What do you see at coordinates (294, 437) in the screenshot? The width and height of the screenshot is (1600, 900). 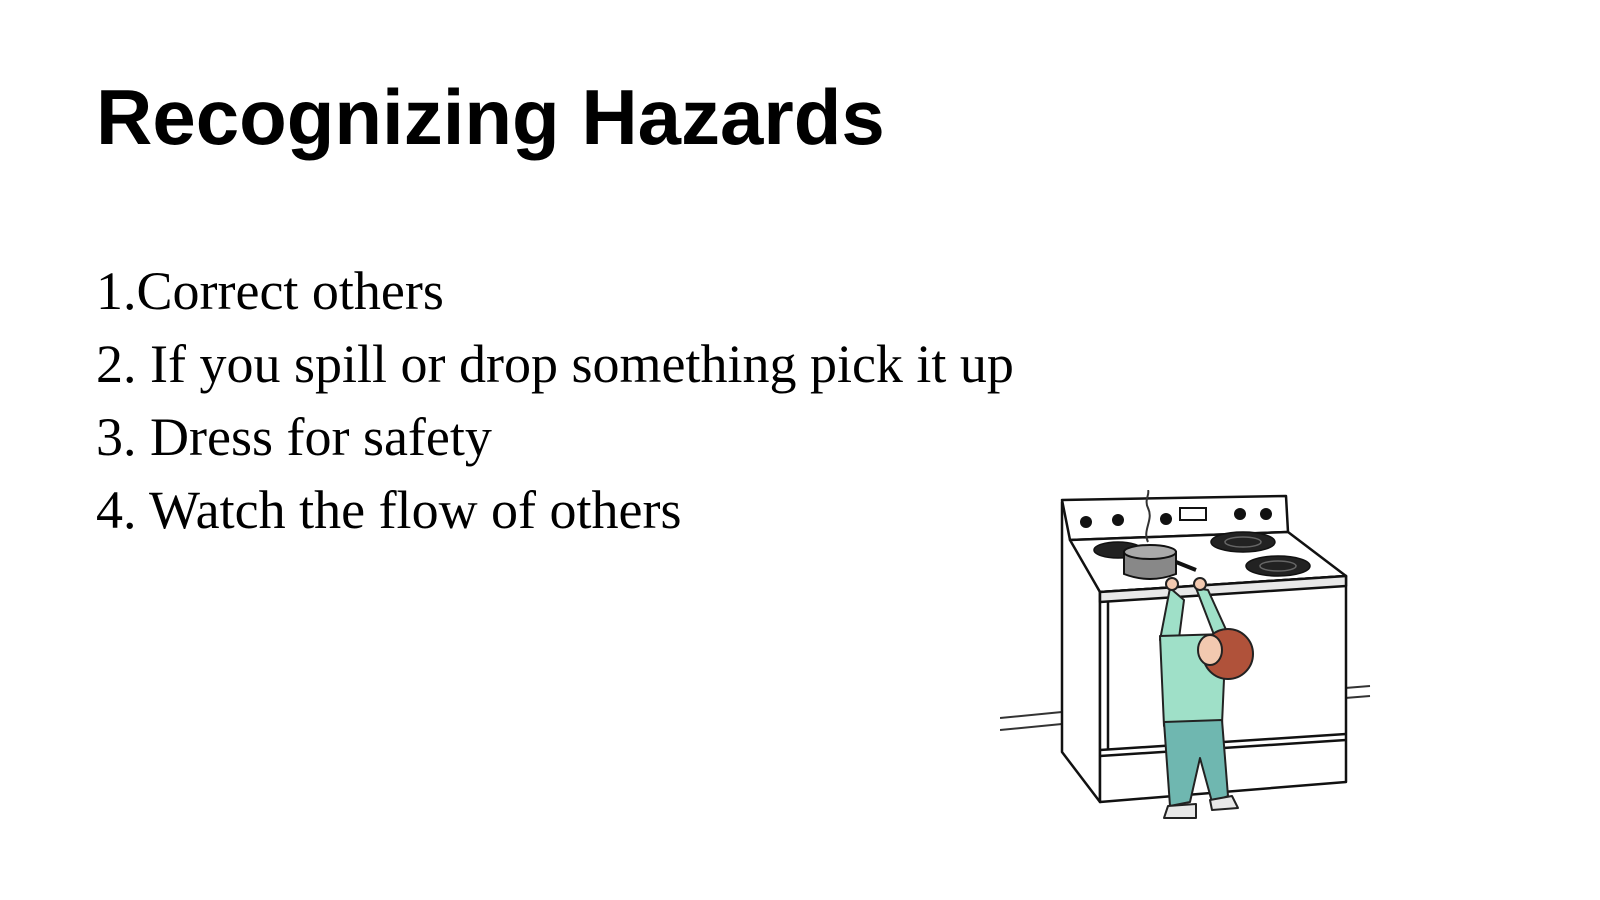 I see `bullet-item: 3. Dress for safety` at bounding box center [294, 437].